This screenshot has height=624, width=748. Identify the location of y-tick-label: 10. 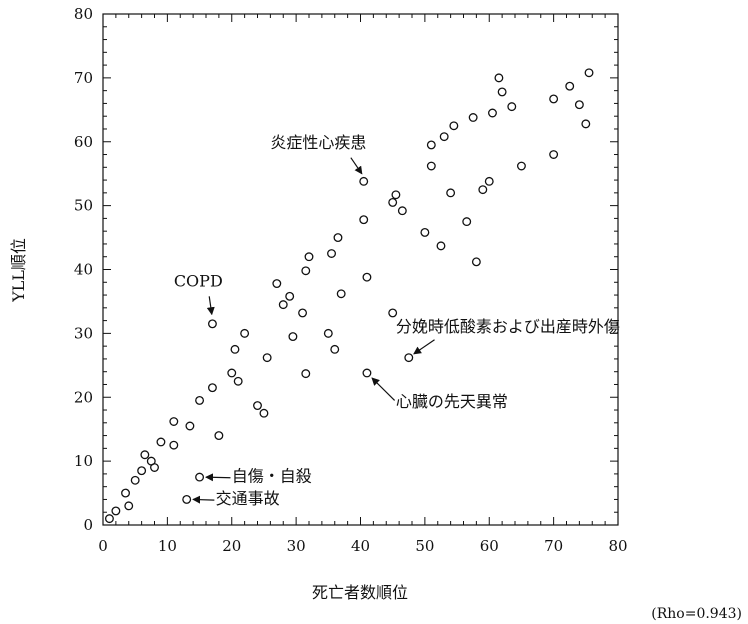
(83, 461).